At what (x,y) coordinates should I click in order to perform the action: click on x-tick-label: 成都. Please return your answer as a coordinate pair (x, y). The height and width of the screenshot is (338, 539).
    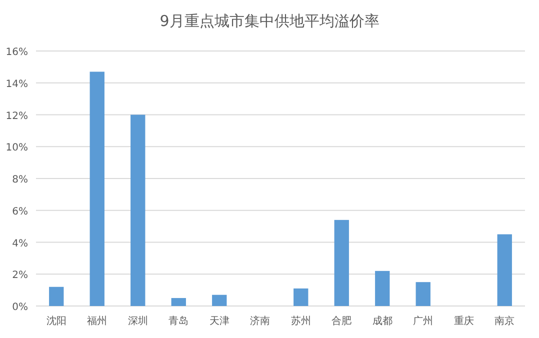
    Looking at the image, I should click on (382, 321).